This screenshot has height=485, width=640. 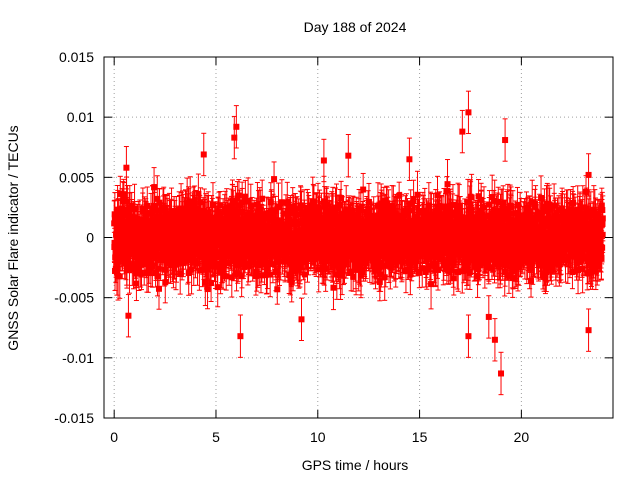 What do you see at coordinates (355, 27) in the screenshot?
I see `chart-title: Day 188 of 2024` at bounding box center [355, 27].